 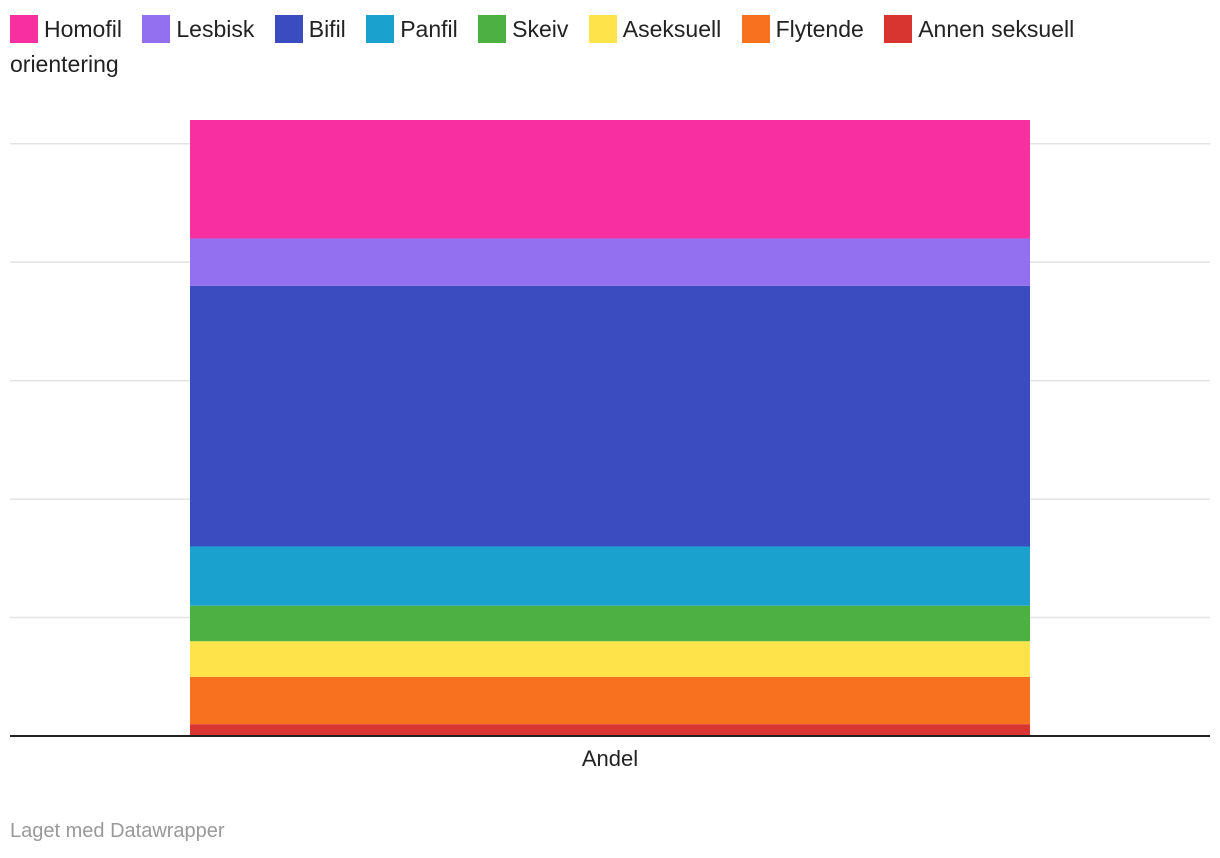 I want to click on legend-label: Annen seksuell orientering, so click(x=542, y=46).